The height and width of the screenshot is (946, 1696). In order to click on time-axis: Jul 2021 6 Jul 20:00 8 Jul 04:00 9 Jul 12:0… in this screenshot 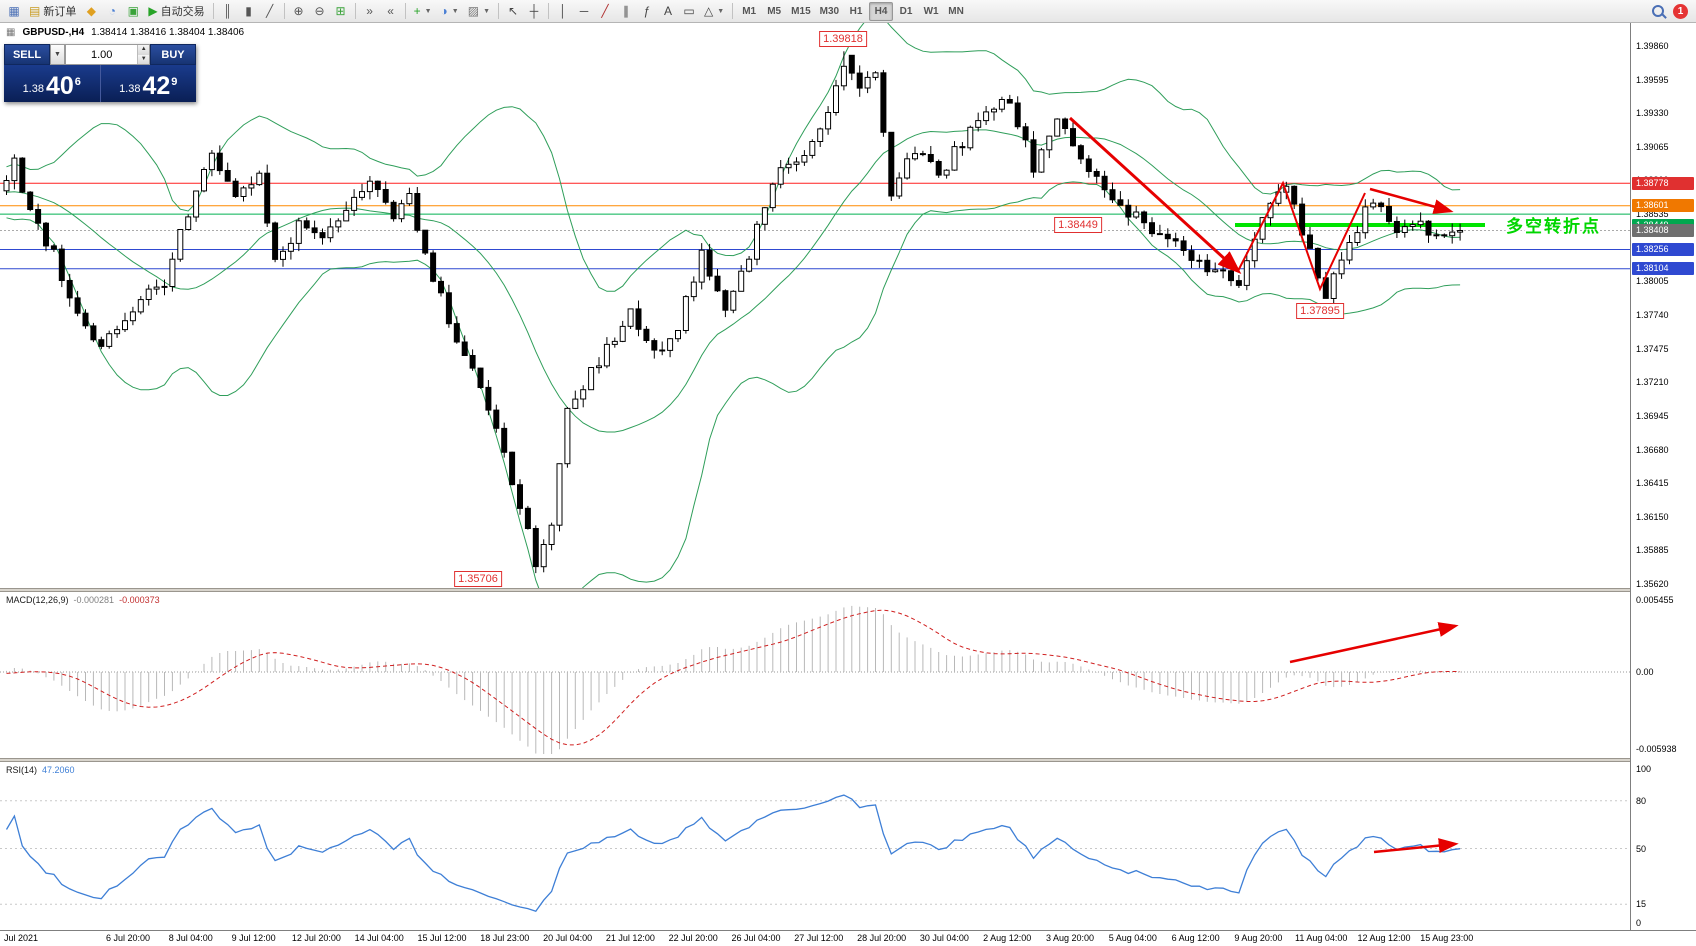, I will do `click(848, 938)`.